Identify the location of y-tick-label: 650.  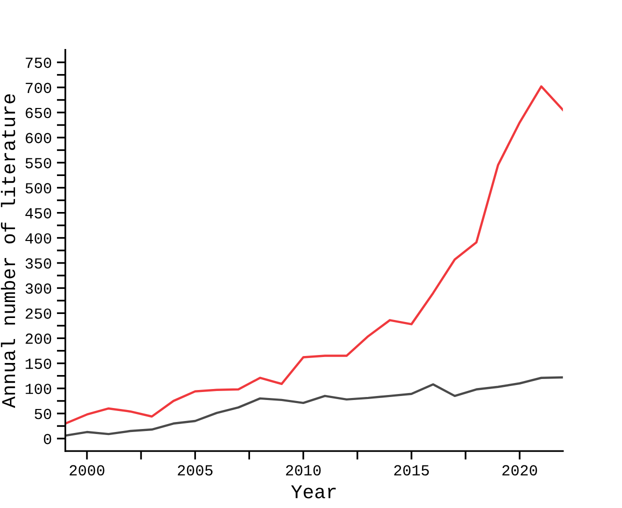
(39, 113).